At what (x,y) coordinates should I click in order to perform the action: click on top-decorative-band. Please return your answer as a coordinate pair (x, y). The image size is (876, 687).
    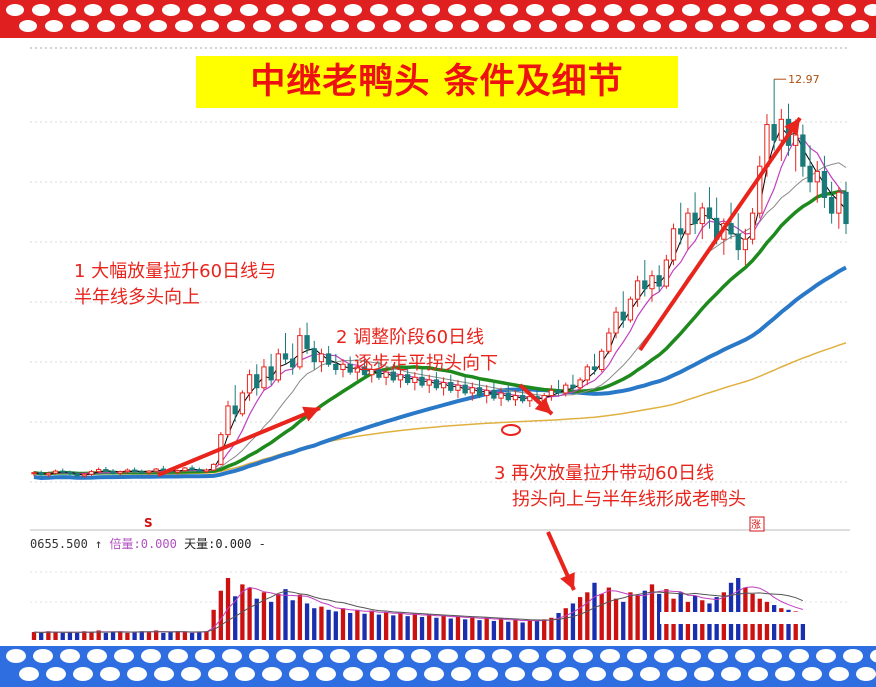
    Looking at the image, I should click on (438, 19).